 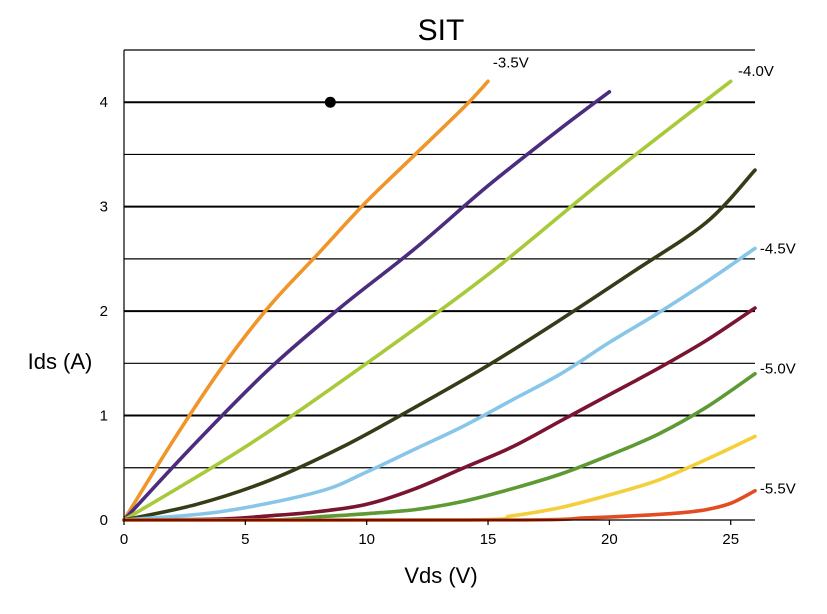 I want to click on y-tick-label: 1, so click(x=104, y=416).